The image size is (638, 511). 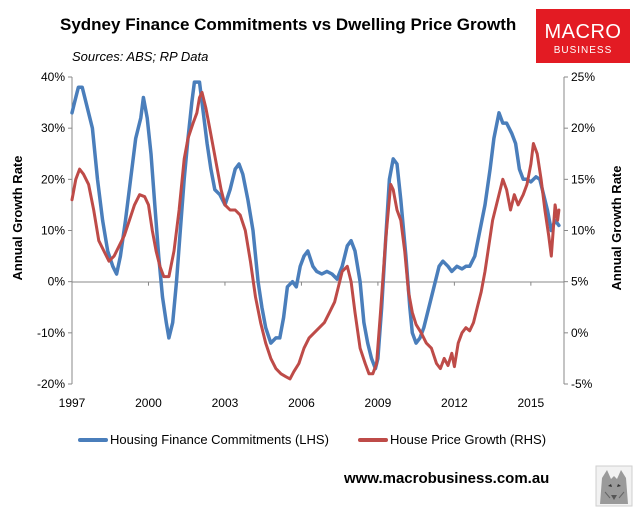 What do you see at coordinates (583, 32) in the screenshot?
I see `logo-line1: MACRO` at bounding box center [583, 32].